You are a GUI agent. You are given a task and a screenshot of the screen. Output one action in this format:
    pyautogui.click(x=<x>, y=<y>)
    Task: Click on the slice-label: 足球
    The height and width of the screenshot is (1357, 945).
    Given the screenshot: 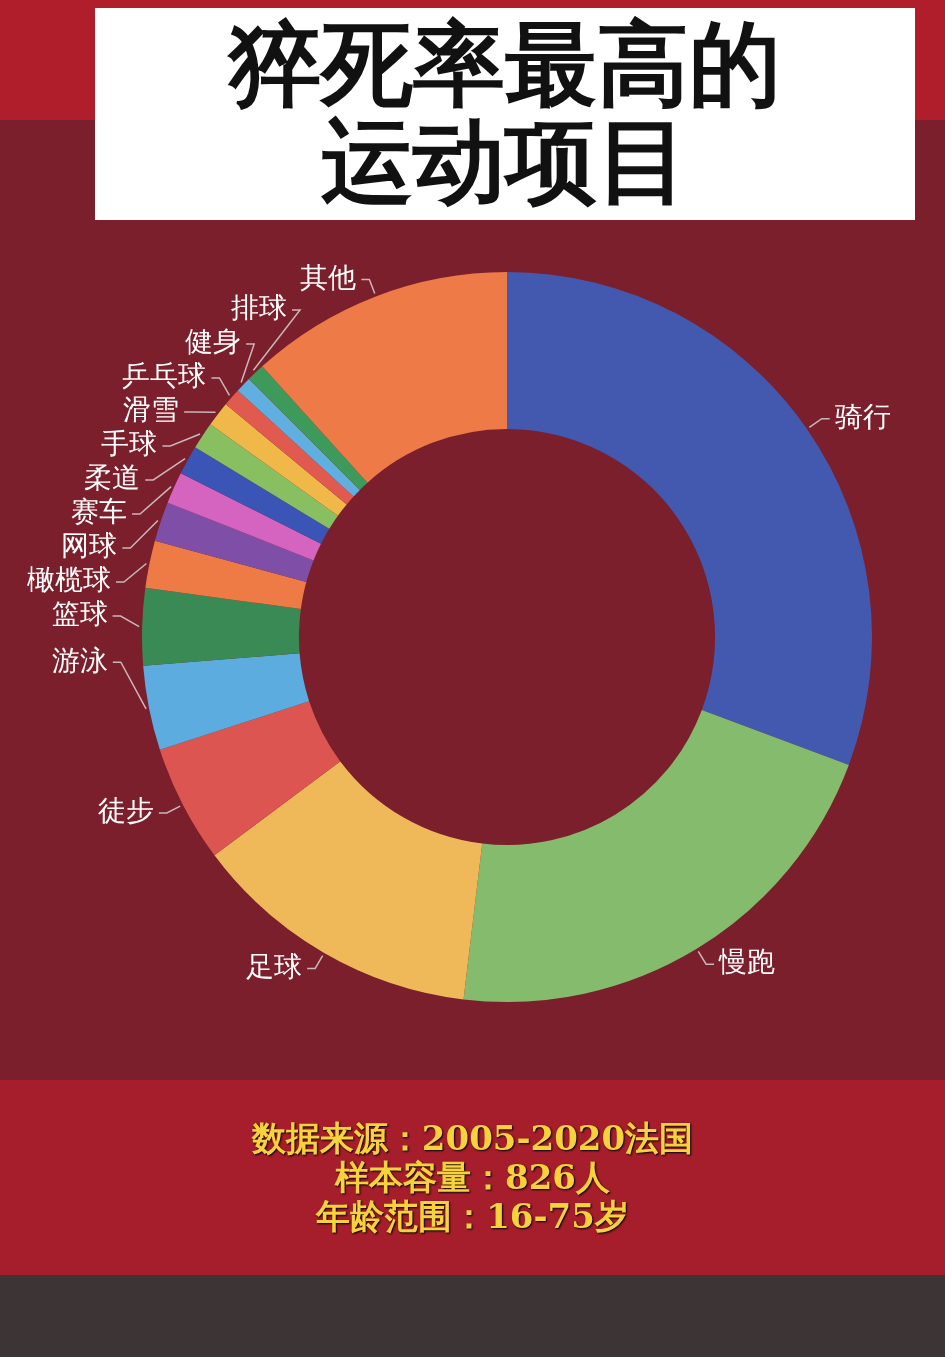 What is the action you would take?
    pyautogui.click(x=274, y=966)
    